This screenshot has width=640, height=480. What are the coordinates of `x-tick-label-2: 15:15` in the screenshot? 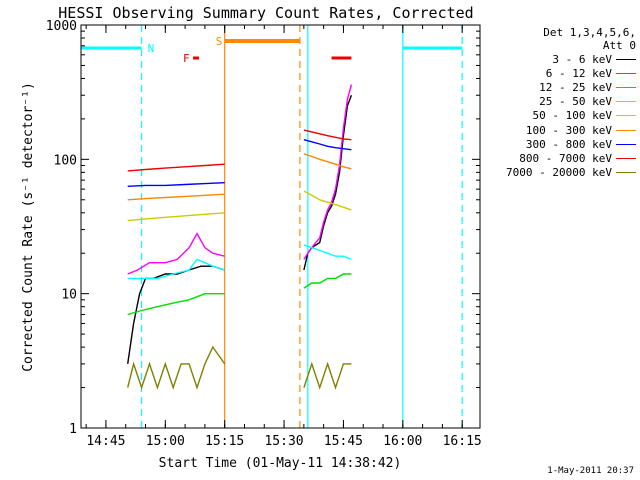 It's located at (224, 441).